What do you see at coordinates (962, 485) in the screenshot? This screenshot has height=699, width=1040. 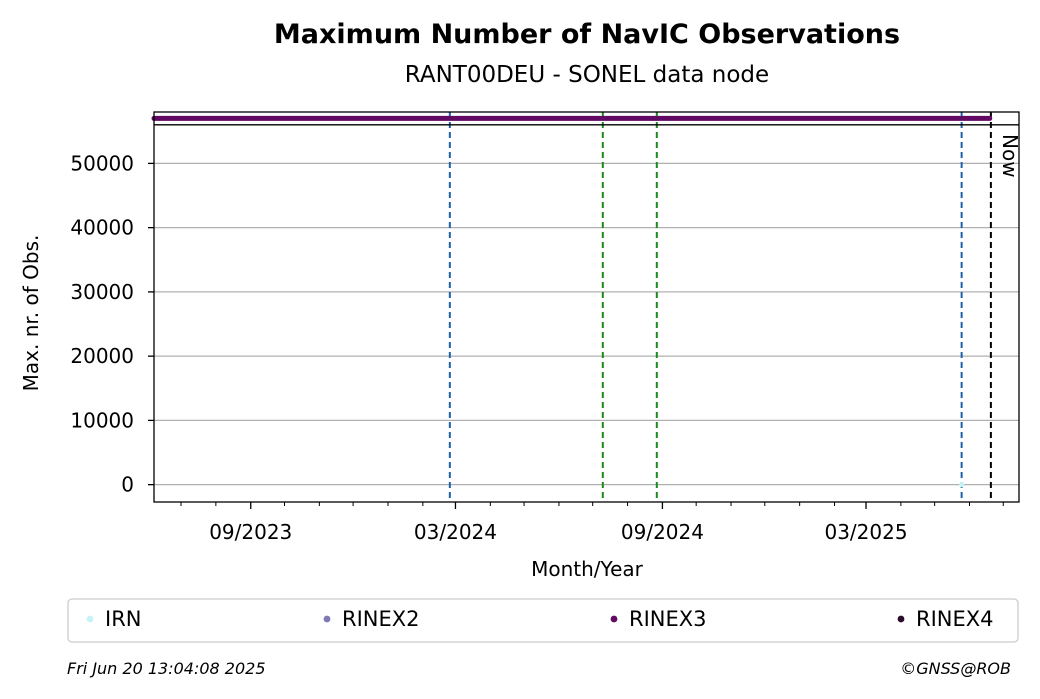 I see `series-irn-point` at bounding box center [962, 485].